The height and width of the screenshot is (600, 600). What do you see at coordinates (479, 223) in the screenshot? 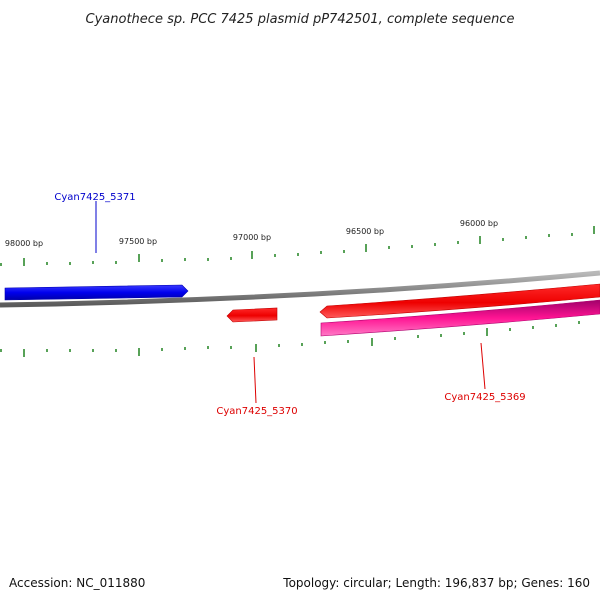
I see `position-label: 96000 bp` at bounding box center [479, 223].